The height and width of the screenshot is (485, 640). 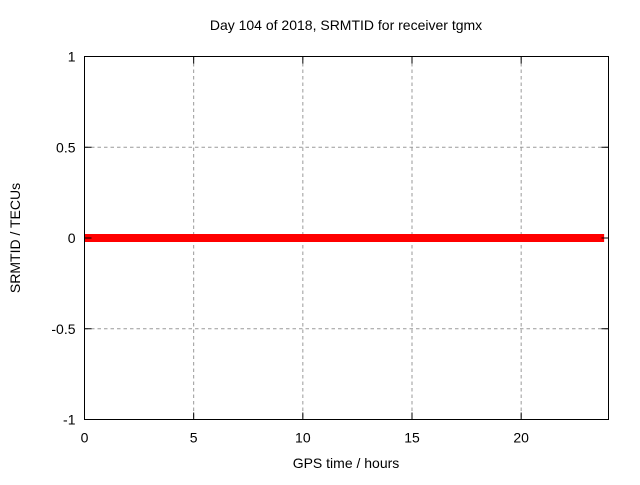 I want to click on y-tick-label: 0, so click(x=72, y=238).